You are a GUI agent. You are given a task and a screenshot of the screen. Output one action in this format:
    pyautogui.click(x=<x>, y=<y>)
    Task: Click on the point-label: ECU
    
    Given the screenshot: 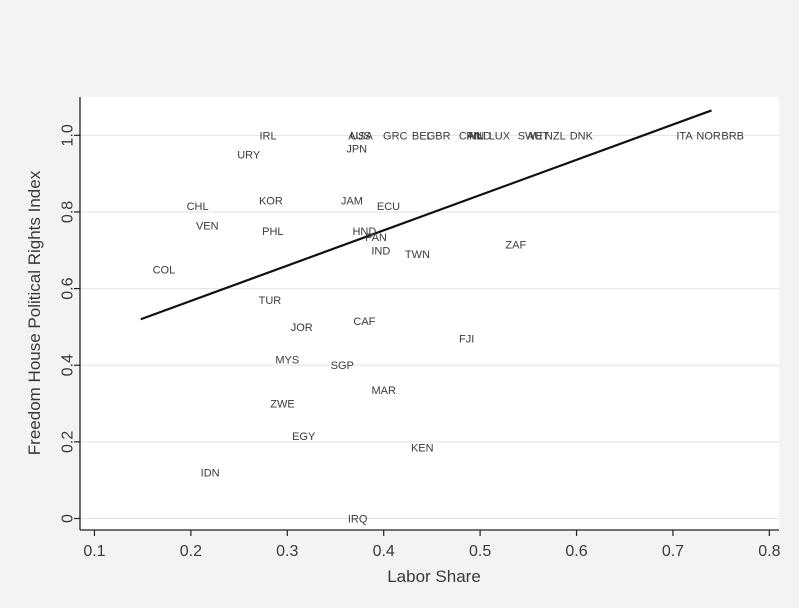 What is the action you would take?
    pyautogui.click(x=388, y=207)
    